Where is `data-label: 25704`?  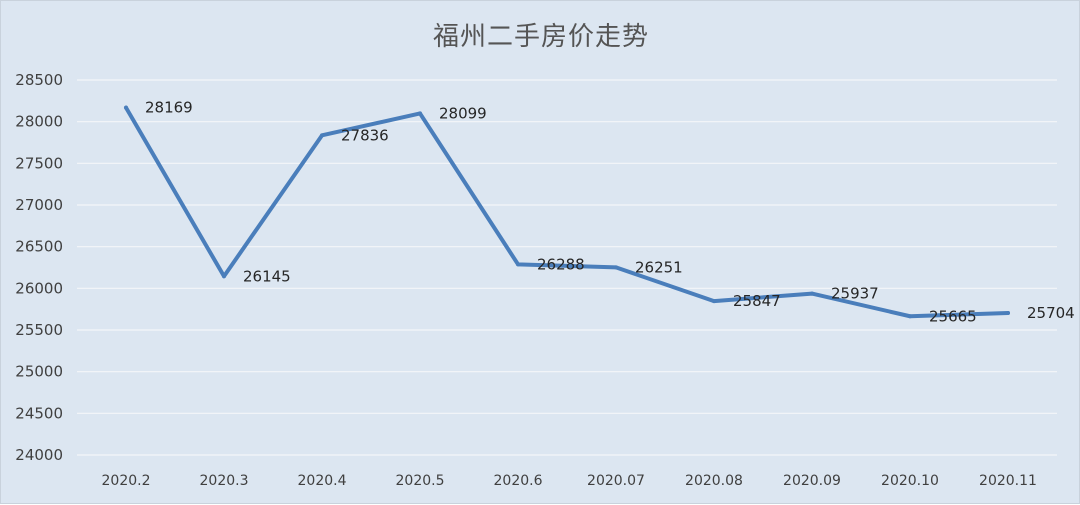
data-label: 25704 is located at coordinates (1051, 313).